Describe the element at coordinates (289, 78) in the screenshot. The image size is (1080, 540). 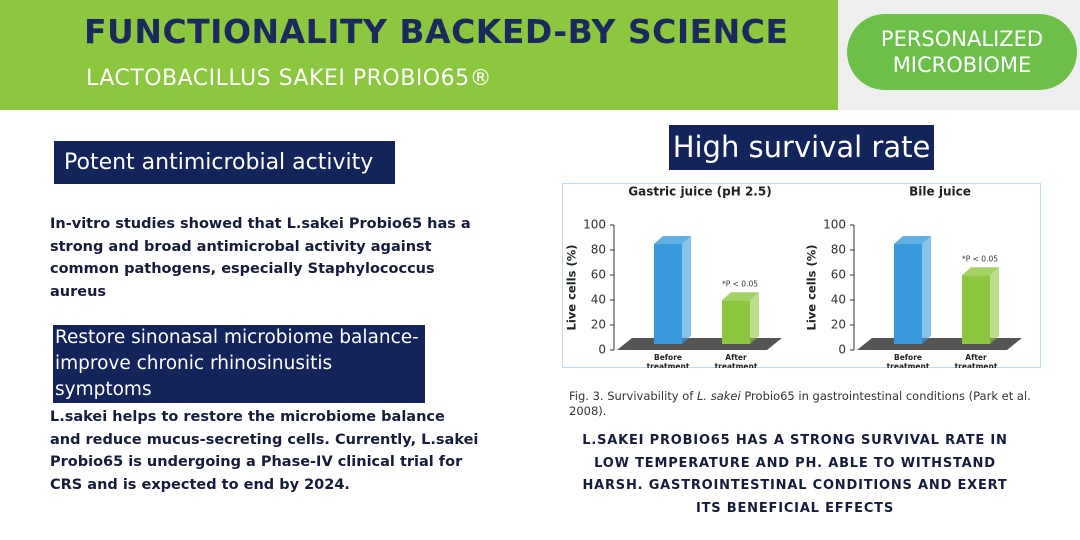
I see `subtitle: LACTOBACILLUS SAKEI PROBIO65®` at that location.